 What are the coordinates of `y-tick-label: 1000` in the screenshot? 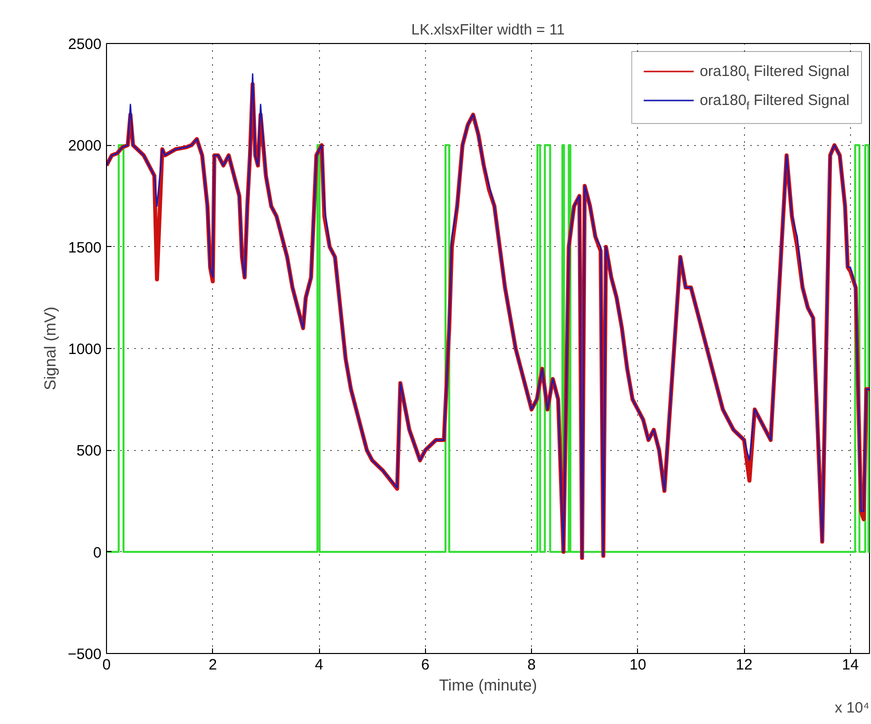 It's located at (85, 349).